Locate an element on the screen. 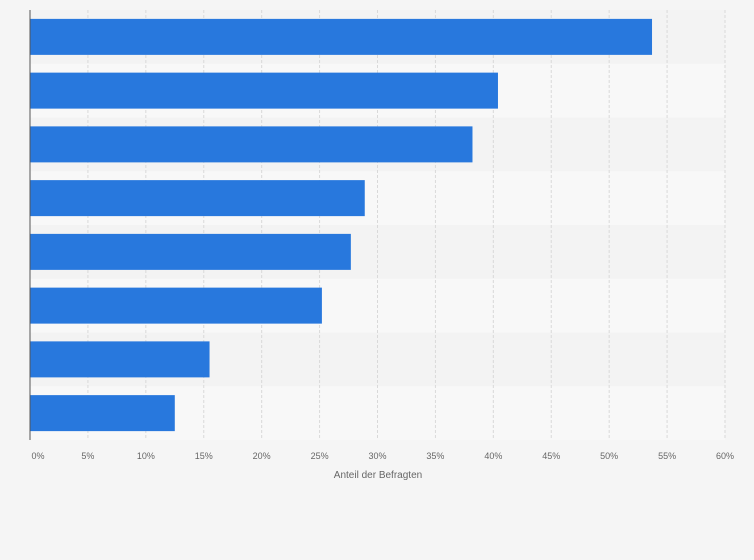 This screenshot has height=560, width=754. x-tick-label: 5% is located at coordinates (87, 456).